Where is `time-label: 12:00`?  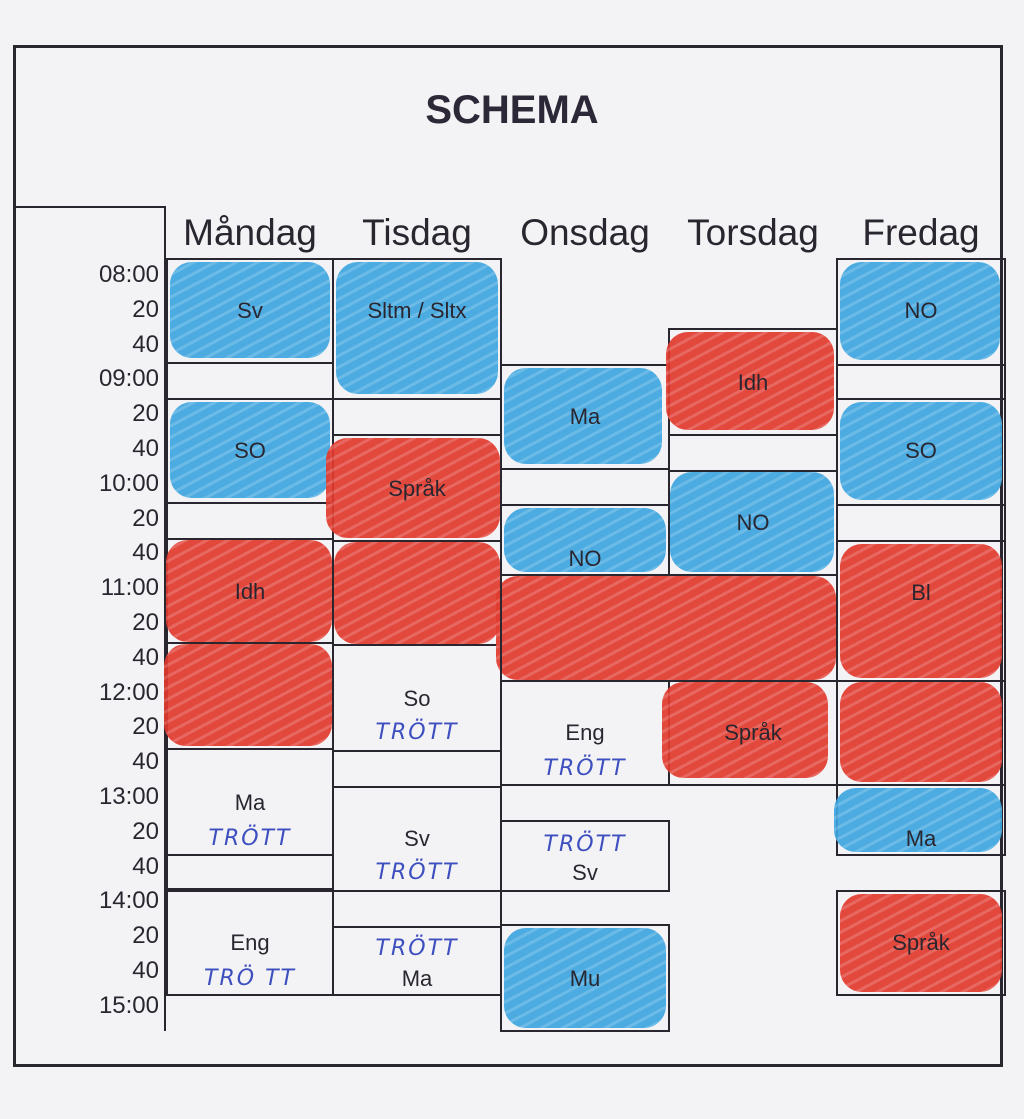
time-label: 12:00 is located at coordinates (128, 692).